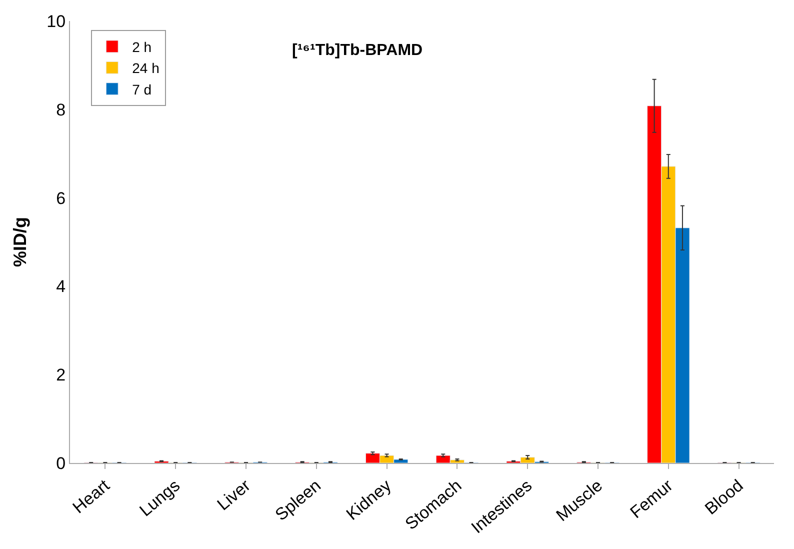 Image resolution: width=794 pixels, height=549 pixels. What do you see at coordinates (142, 89) in the screenshot?
I see `legend-label: 7 d` at bounding box center [142, 89].